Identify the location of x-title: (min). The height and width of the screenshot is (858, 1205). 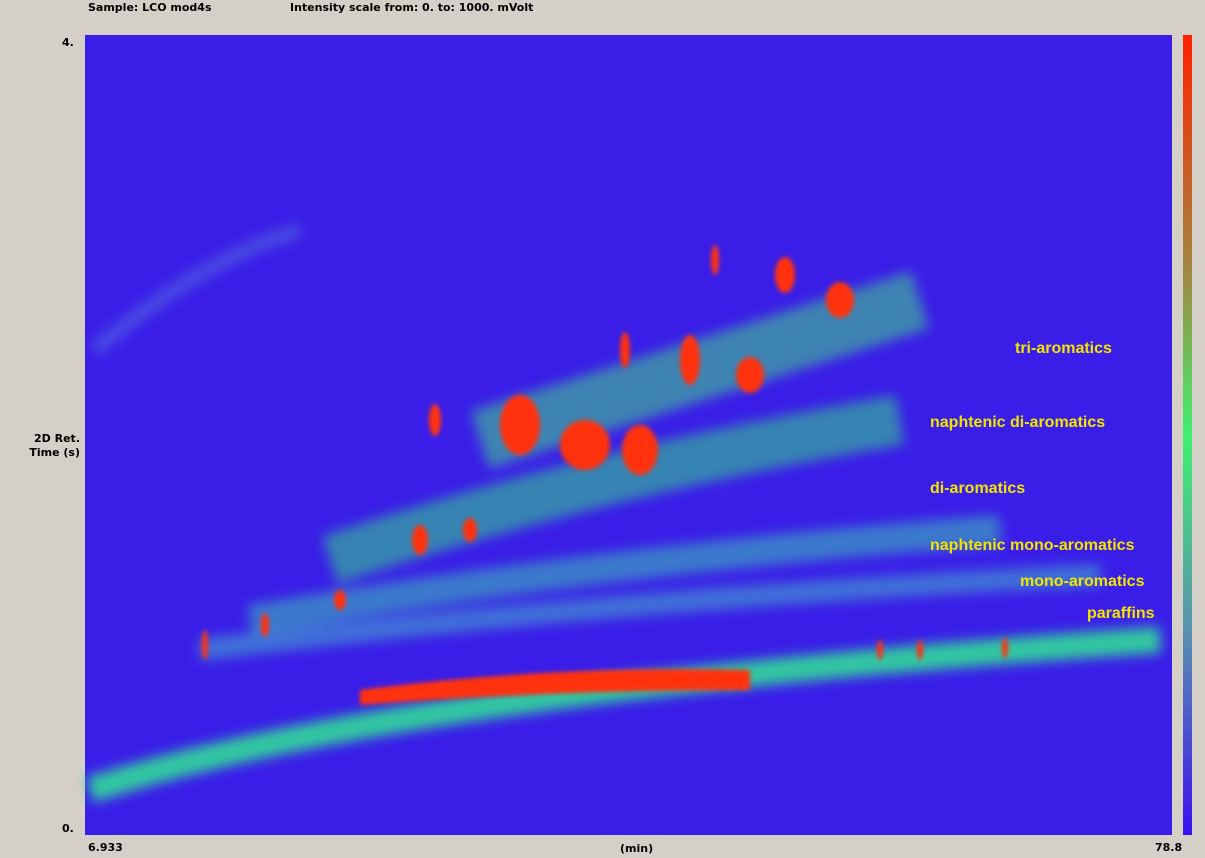
(637, 848).